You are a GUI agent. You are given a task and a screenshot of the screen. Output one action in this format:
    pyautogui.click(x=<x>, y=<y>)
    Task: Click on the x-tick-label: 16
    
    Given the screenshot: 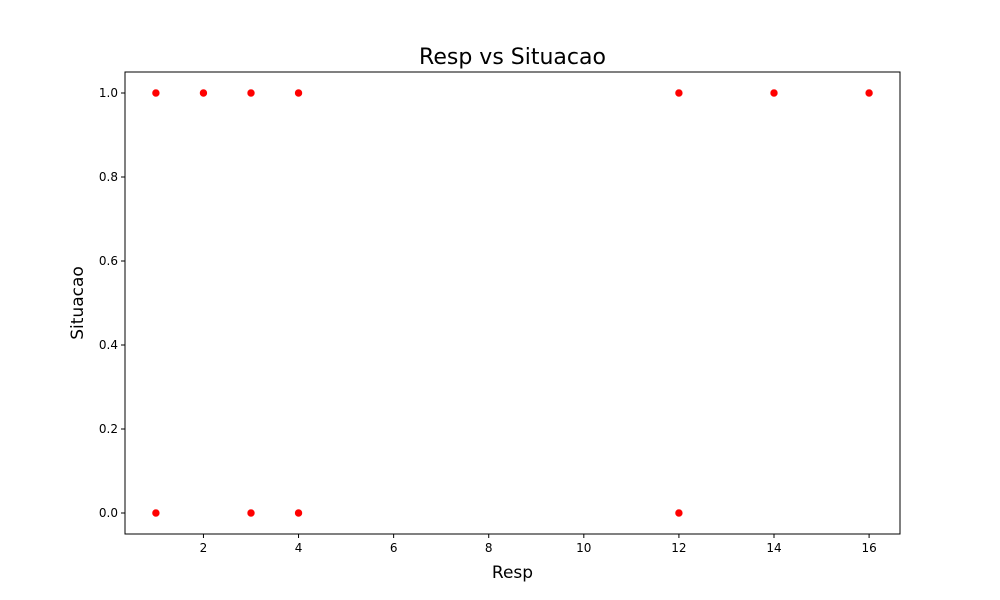 What is the action you would take?
    pyautogui.click(x=868, y=548)
    